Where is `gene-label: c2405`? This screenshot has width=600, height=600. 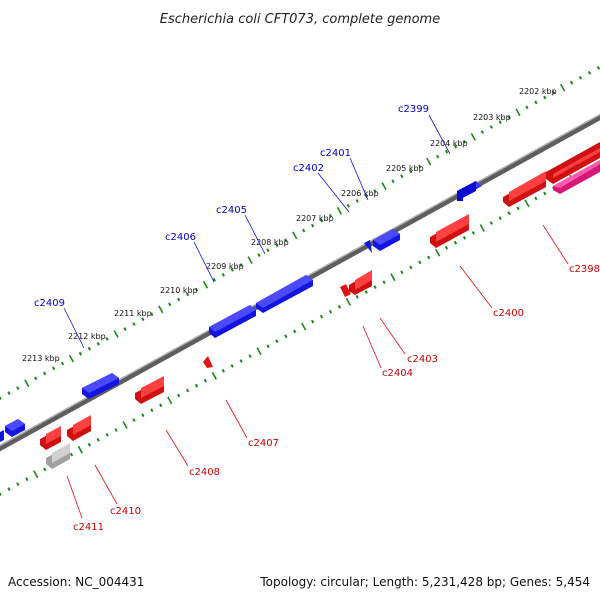 gene-label: c2405 is located at coordinates (231, 210).